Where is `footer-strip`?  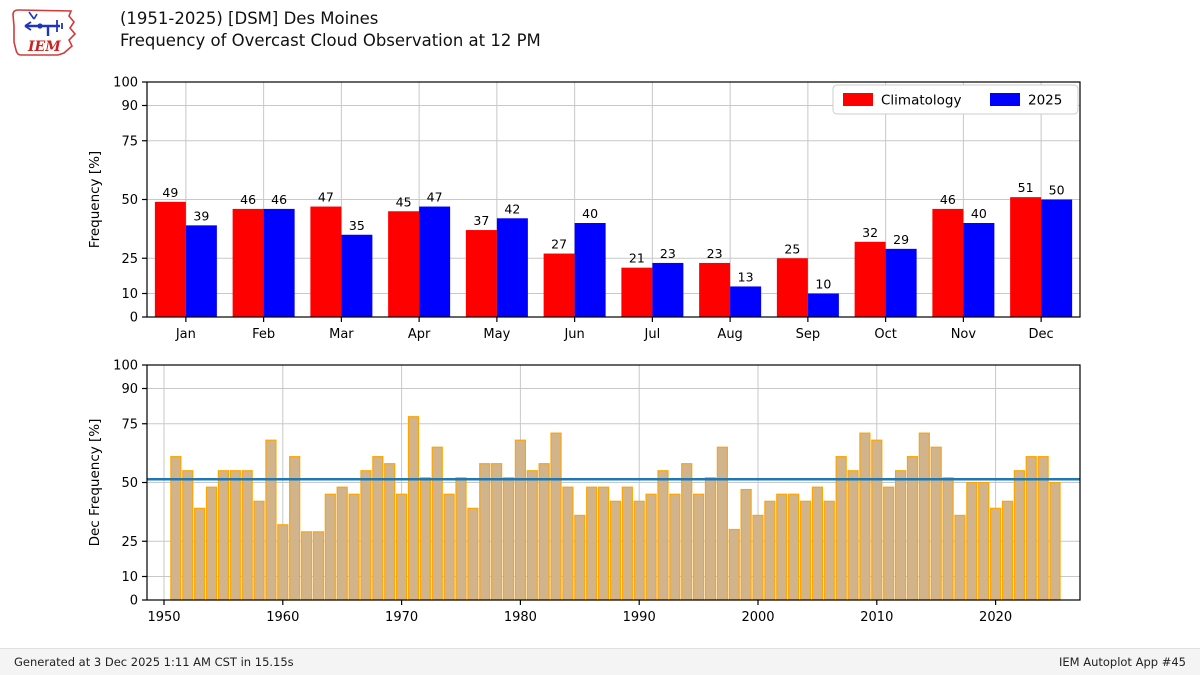
footer-strip is located at coordinates (600, 661).